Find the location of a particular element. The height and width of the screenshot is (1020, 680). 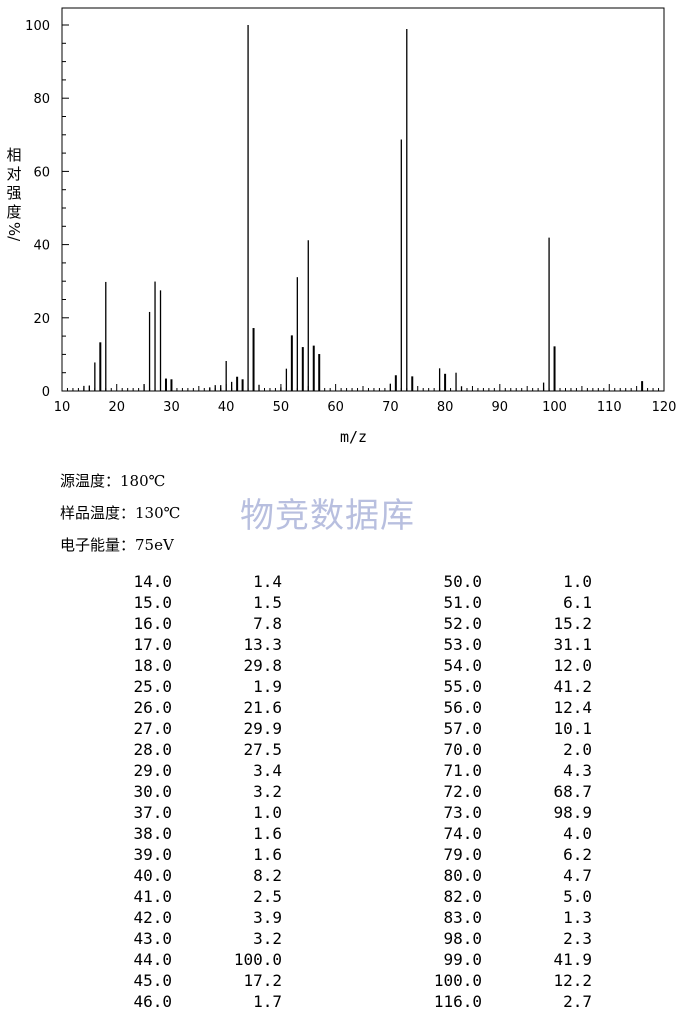

y-axis-label-char: 相 is located at coordinates (14, 155).